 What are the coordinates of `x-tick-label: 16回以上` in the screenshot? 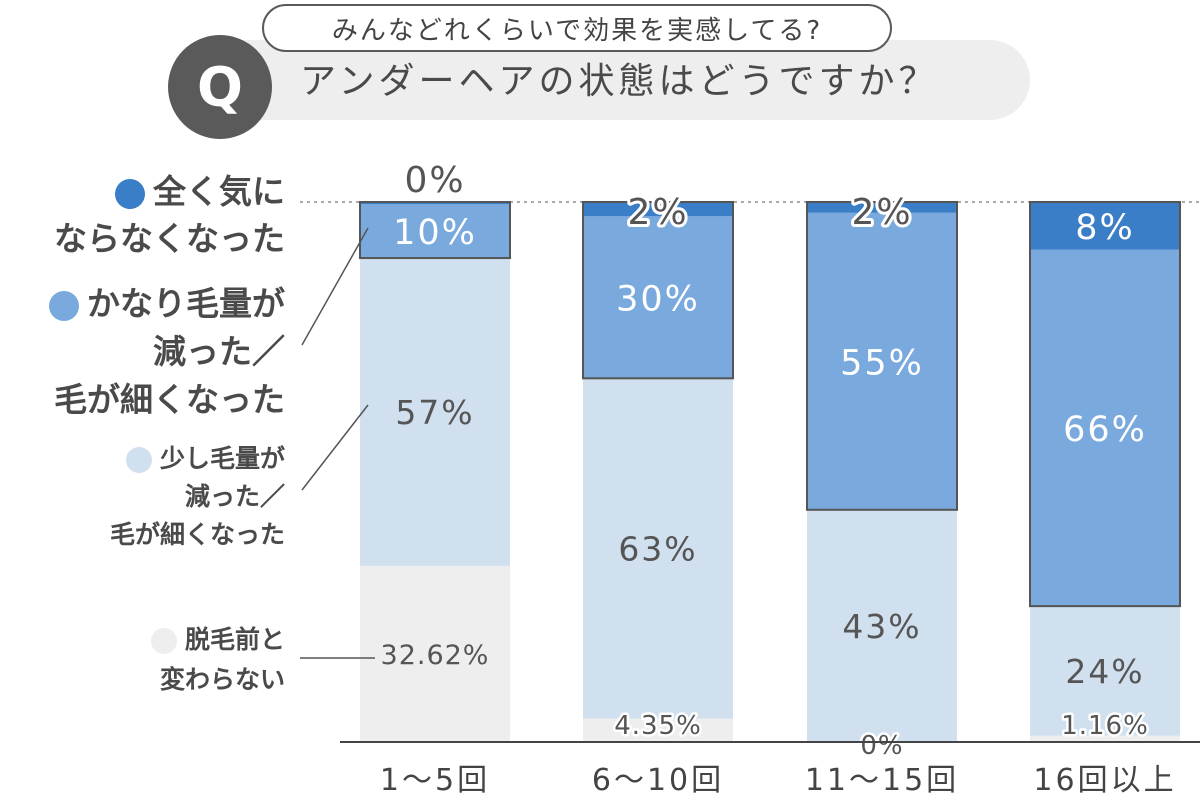 It's located at (1104, 780).